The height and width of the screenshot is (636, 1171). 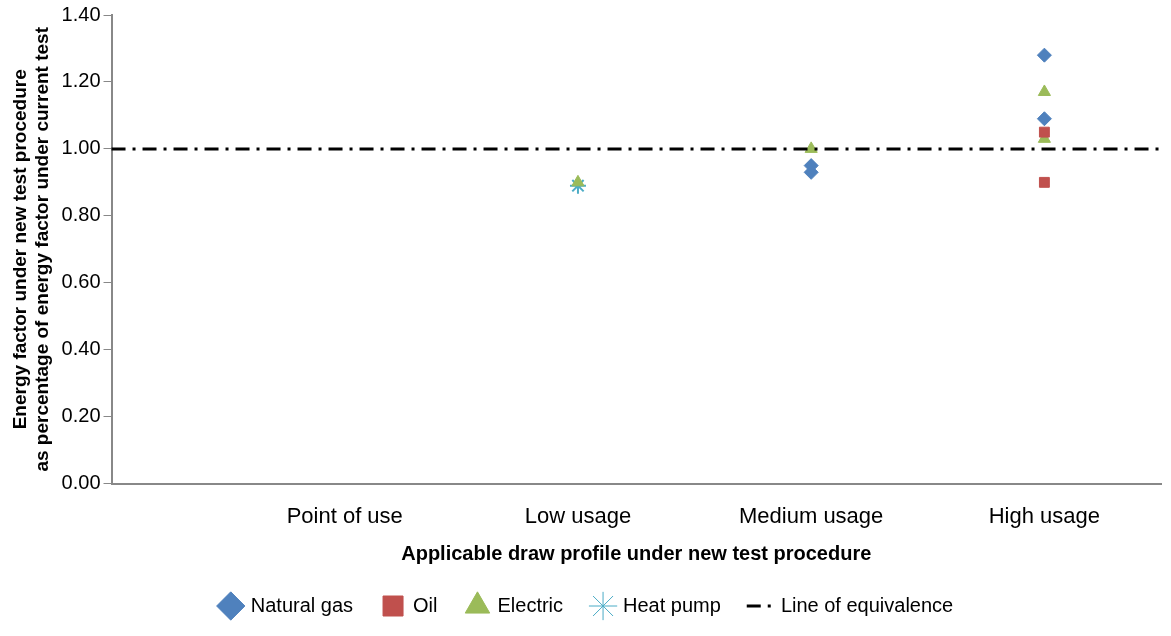 I want to click on y-axis-title: Energy factor under new test procedure as percentage of energy factor under current test, so click(x=30, y=249).